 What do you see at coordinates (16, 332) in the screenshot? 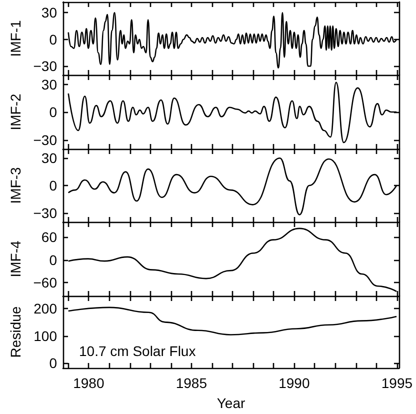
I see `y-axis-title: Residue` at bounding box center [16, 332].